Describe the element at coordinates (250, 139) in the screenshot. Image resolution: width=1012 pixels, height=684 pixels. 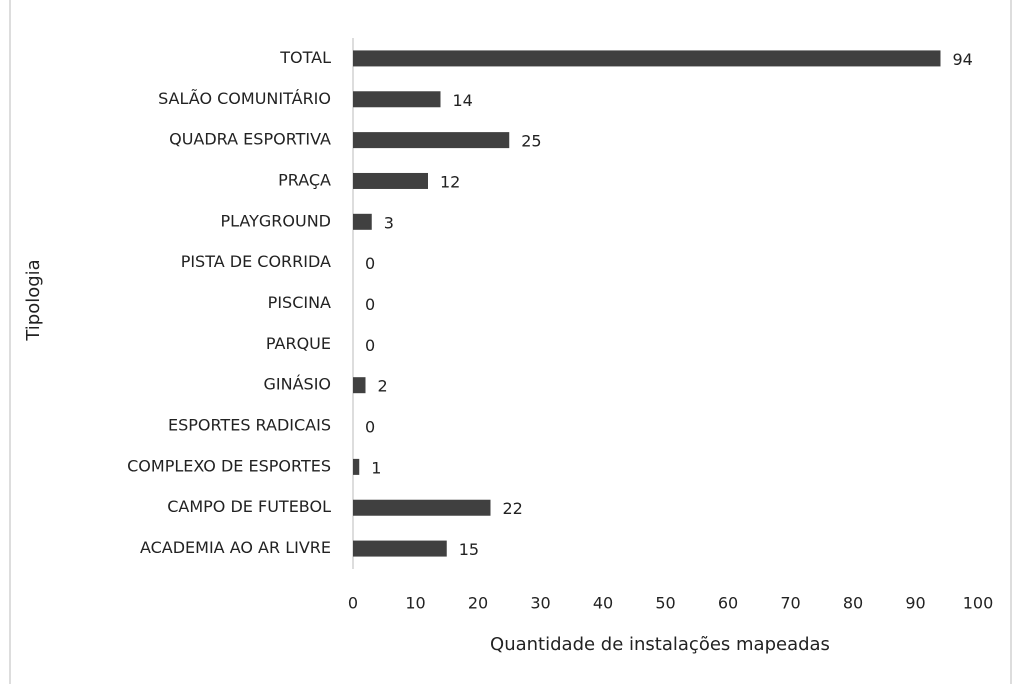
I see `y-tick-label: QUADRA ESPORTIVA` at that location.